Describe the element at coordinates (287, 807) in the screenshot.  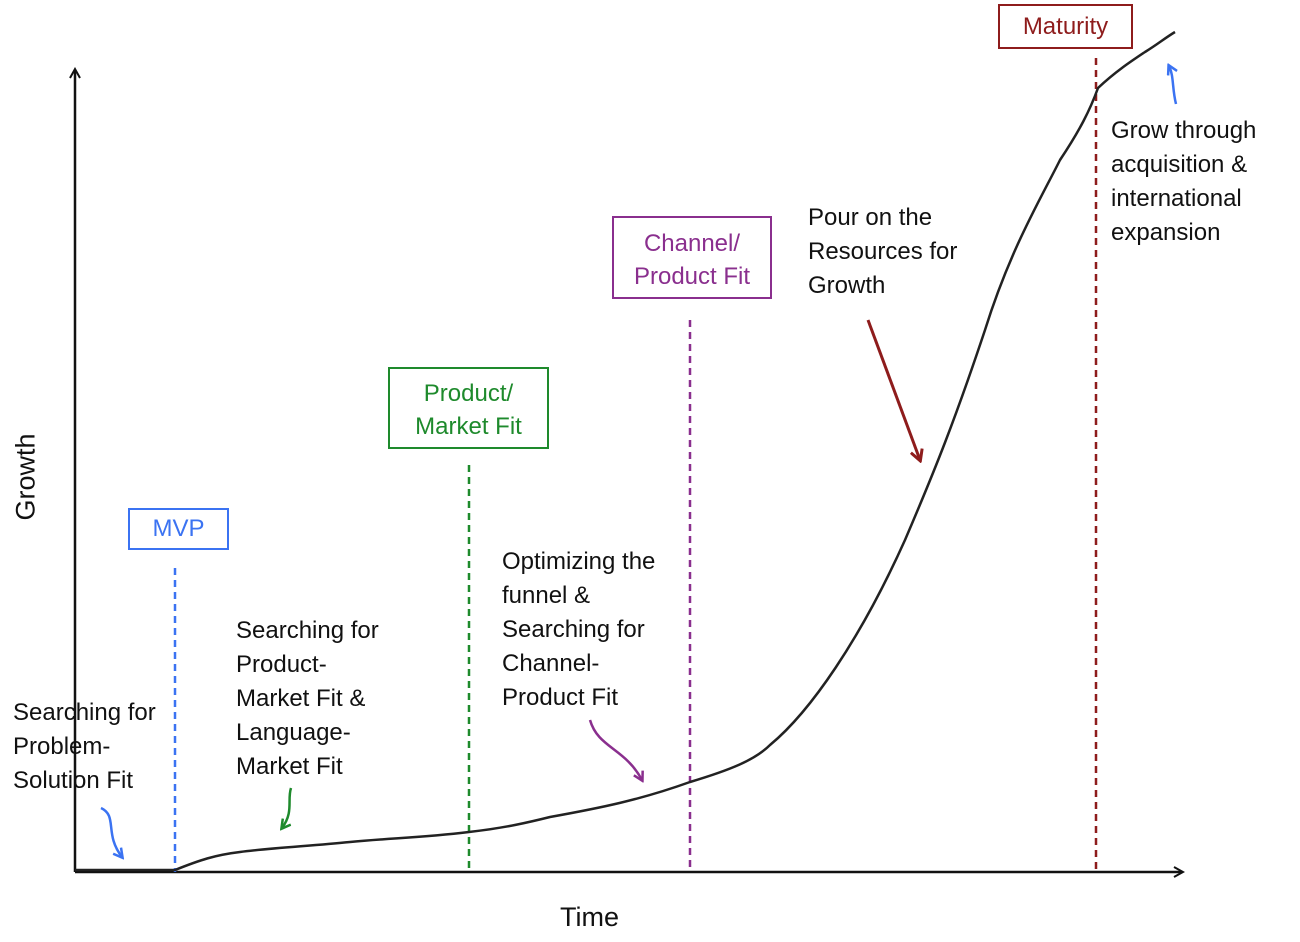
I see `product-market-search-arrow` at that location.